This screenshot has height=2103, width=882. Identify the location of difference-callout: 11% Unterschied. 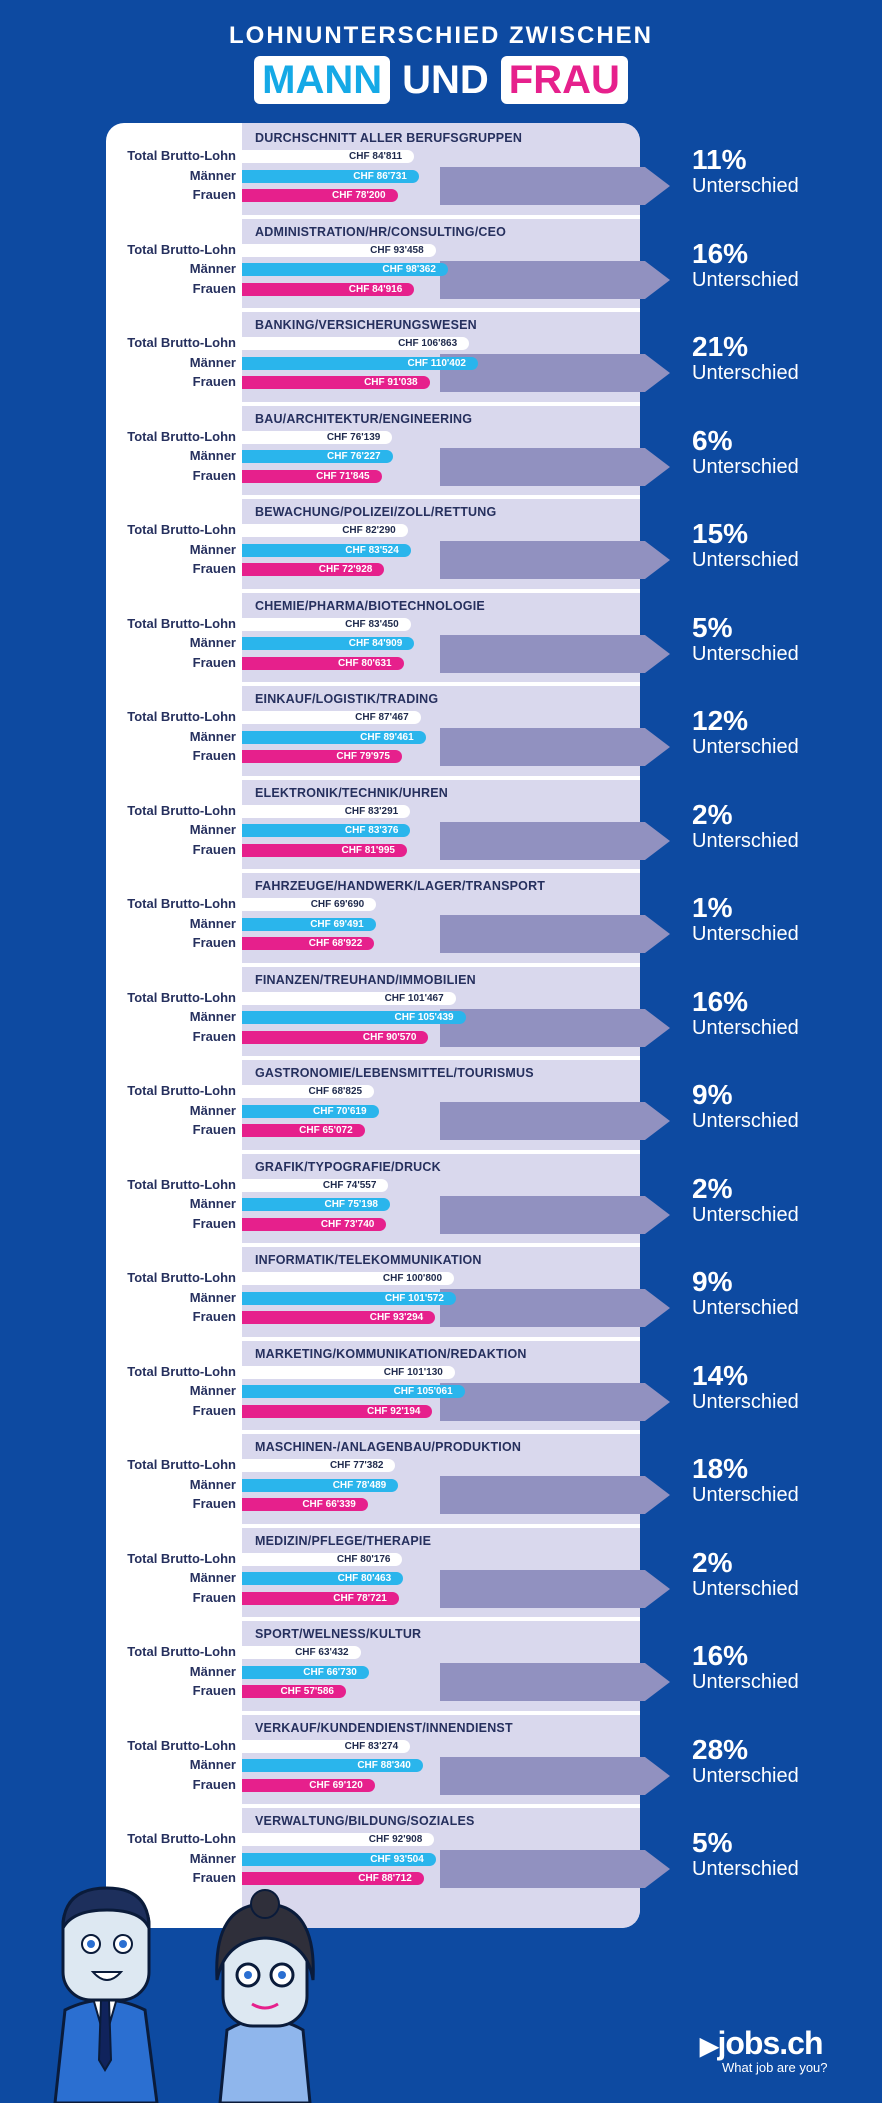
(745, 171).